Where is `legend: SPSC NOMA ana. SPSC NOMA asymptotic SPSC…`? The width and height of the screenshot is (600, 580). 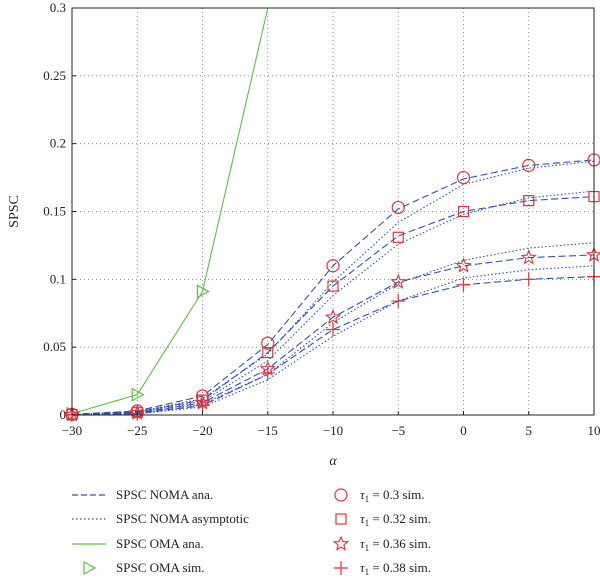
legend: SPSC NOMA ana. SPSC NOMA asymptotic SPSC… is located at coordinates (251, 532).